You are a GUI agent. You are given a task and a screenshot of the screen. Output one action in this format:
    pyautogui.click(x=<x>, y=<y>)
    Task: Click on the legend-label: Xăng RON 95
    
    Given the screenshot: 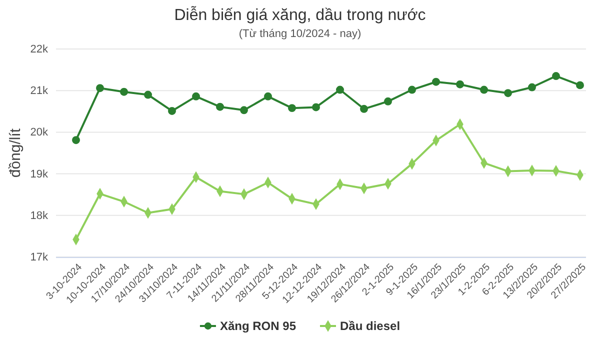 What is the action you would take?
    pyautogui.click(x=258, y=326)
    